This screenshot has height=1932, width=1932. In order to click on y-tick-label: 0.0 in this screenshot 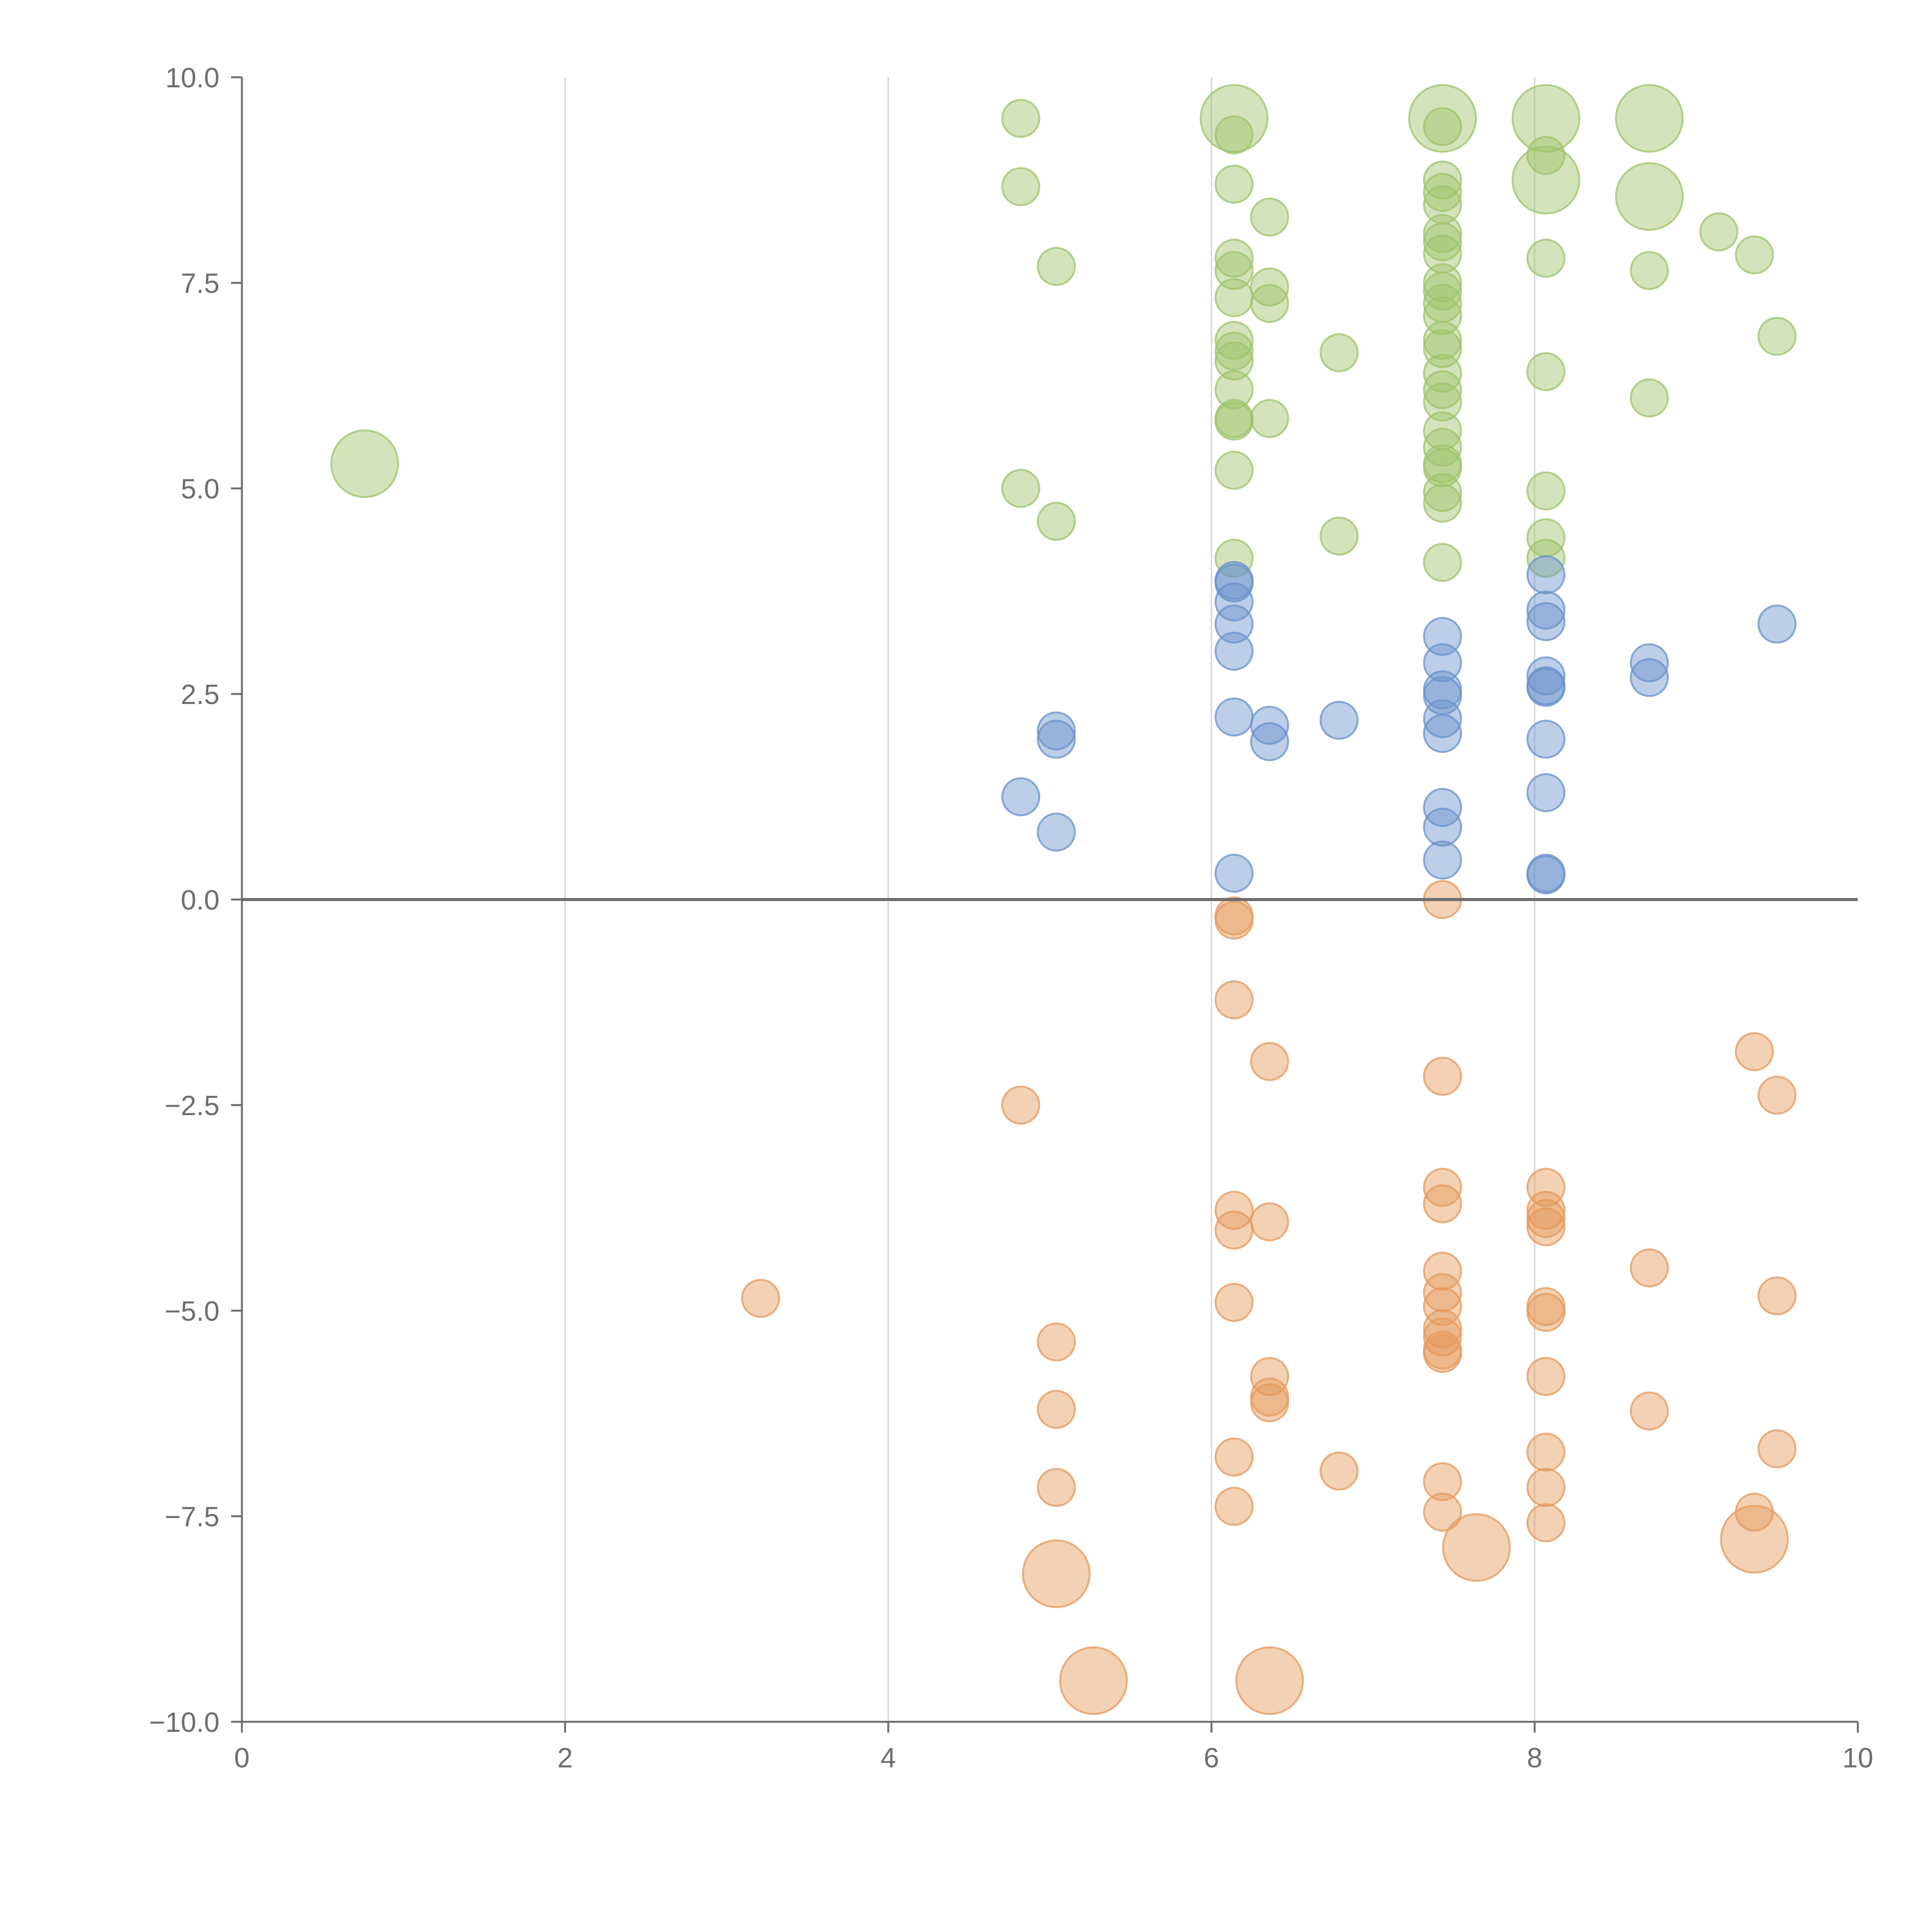, I will do `click(200, 900)`.